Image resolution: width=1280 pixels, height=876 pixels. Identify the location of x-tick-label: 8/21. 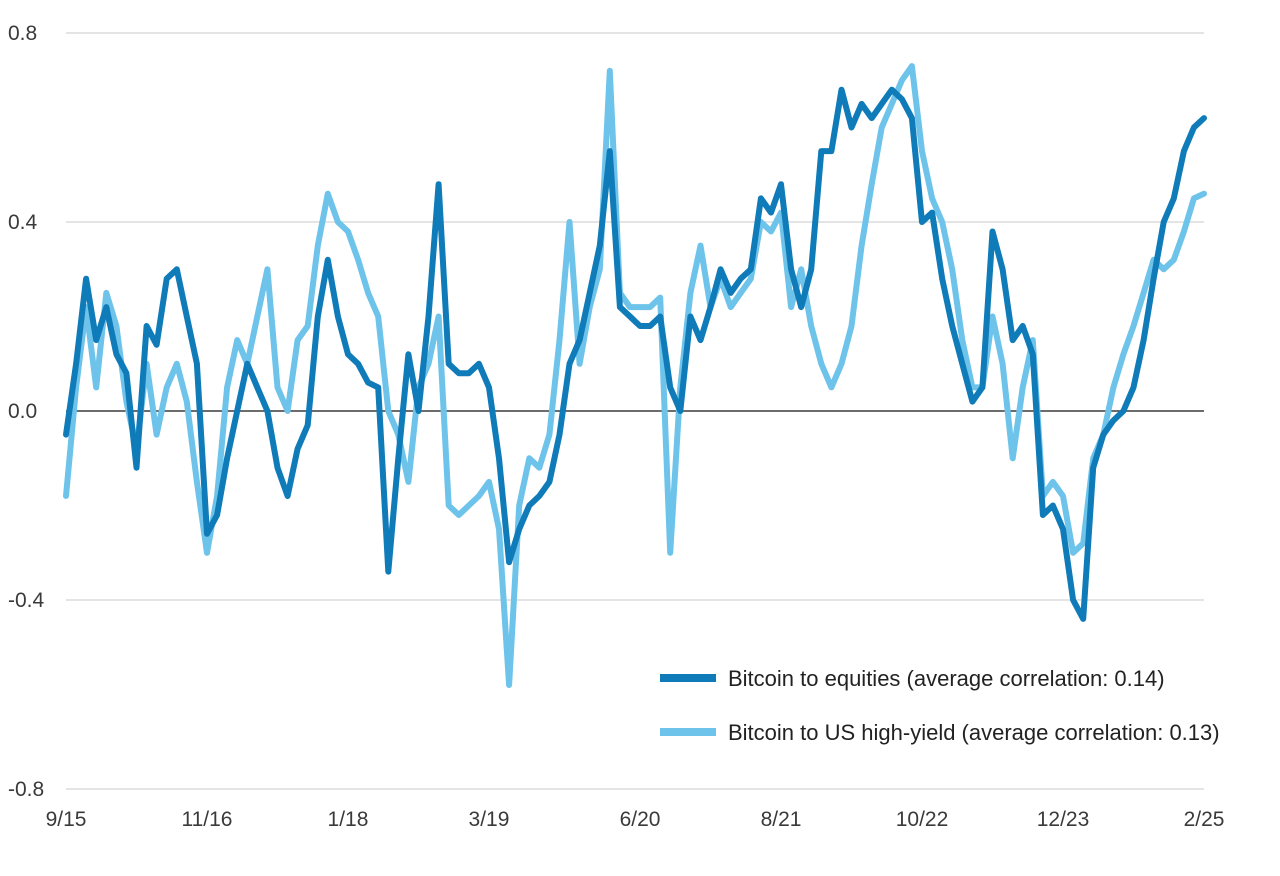
(781, 819).